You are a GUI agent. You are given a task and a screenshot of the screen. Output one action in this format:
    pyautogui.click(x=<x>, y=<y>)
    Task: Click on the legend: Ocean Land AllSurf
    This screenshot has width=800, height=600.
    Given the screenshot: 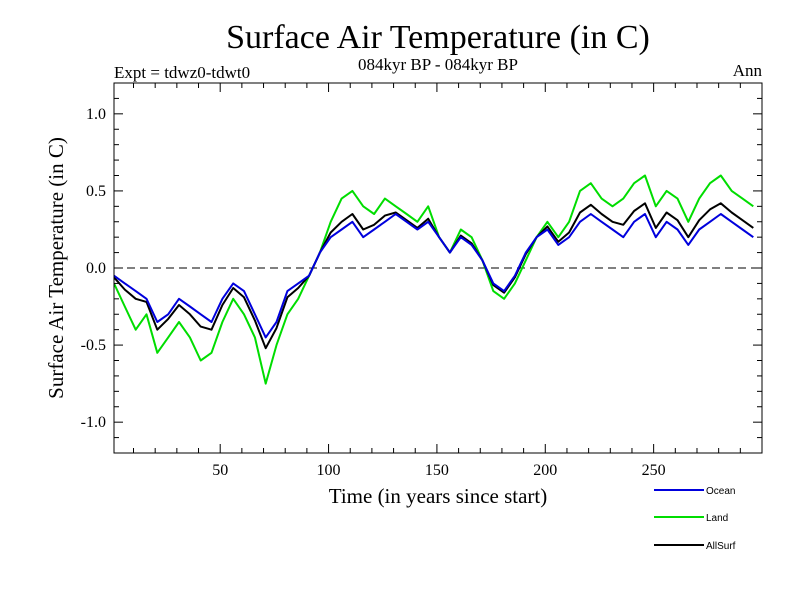 What is the action you would take?
    pyautogui.click(x=695, y=519)
    